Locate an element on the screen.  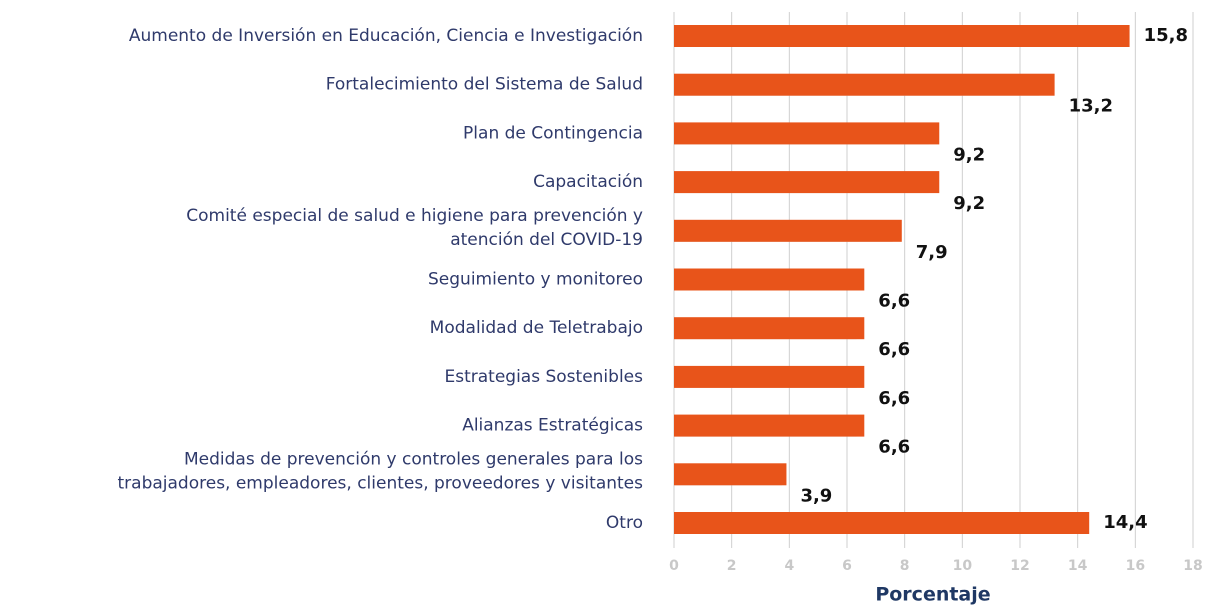
data-label: 7,9 is located at coordinates (932, 252).